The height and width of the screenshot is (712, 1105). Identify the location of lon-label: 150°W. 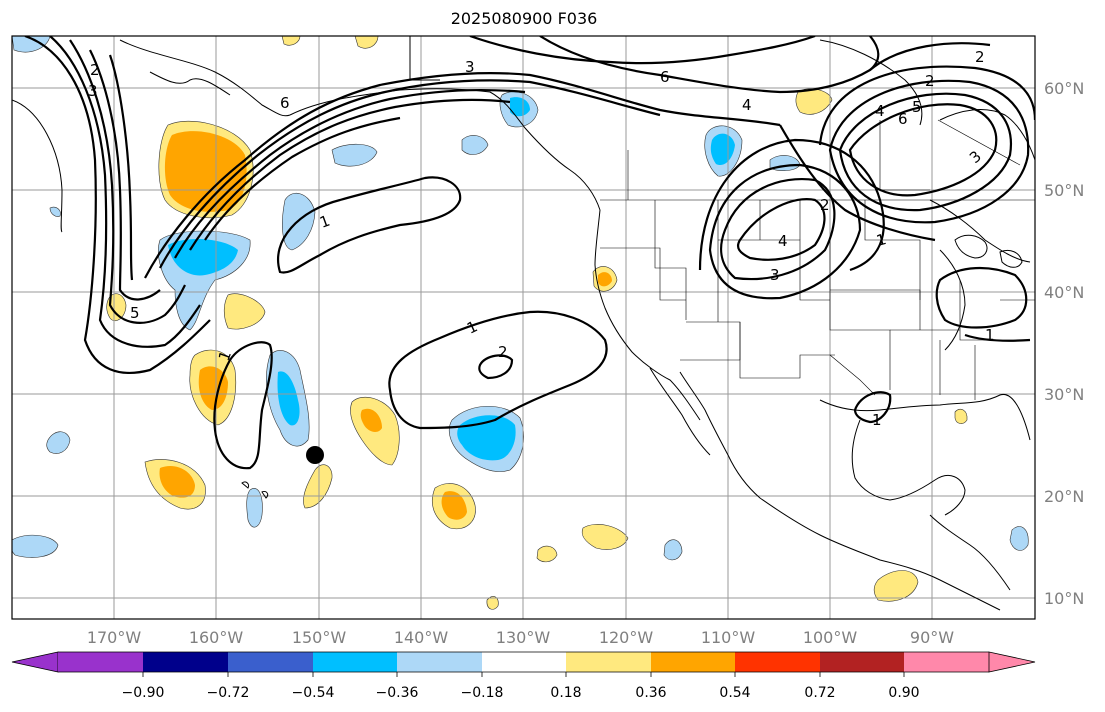
(319, 637).